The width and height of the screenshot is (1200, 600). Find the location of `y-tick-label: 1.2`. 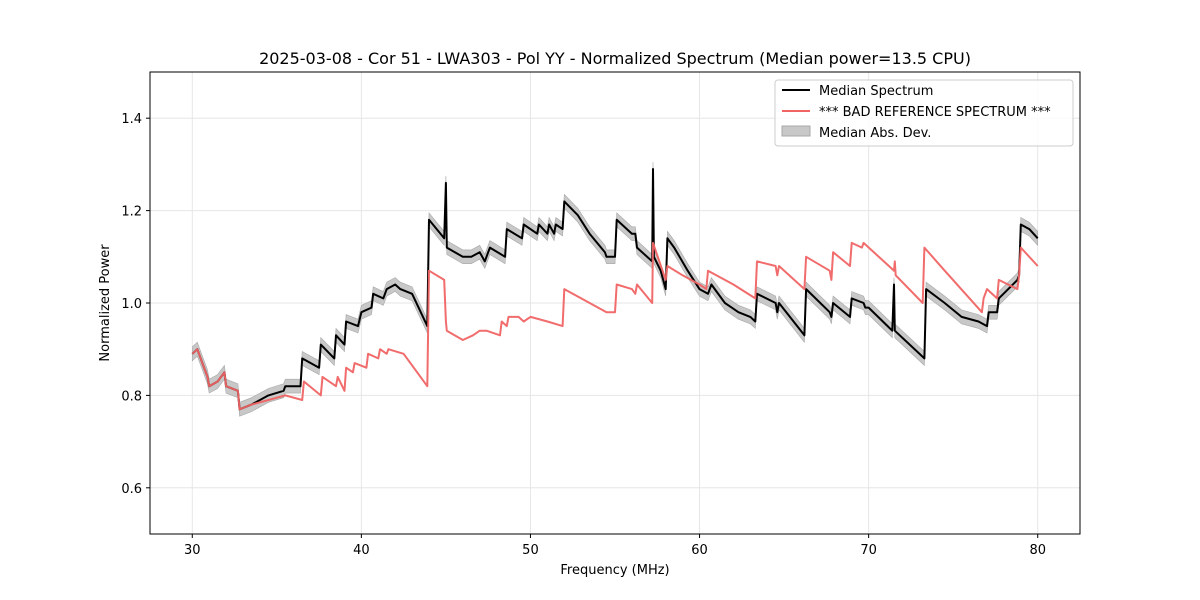

y-tick-label: 1.2 is located at coordinates (131, 212).